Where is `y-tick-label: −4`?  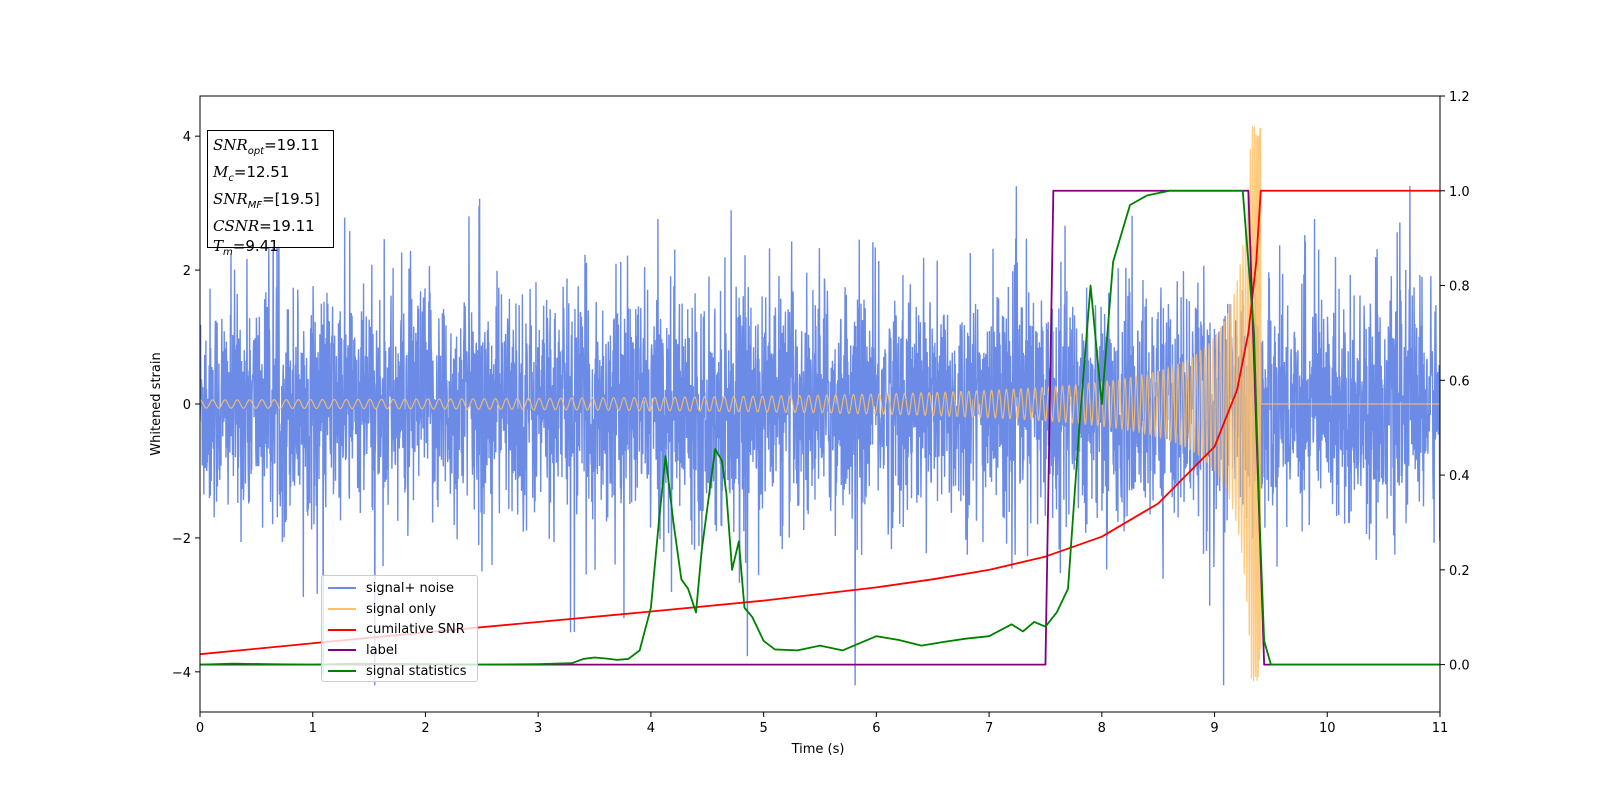
y-tick-label: −4 is located at coordinates (181, 673).